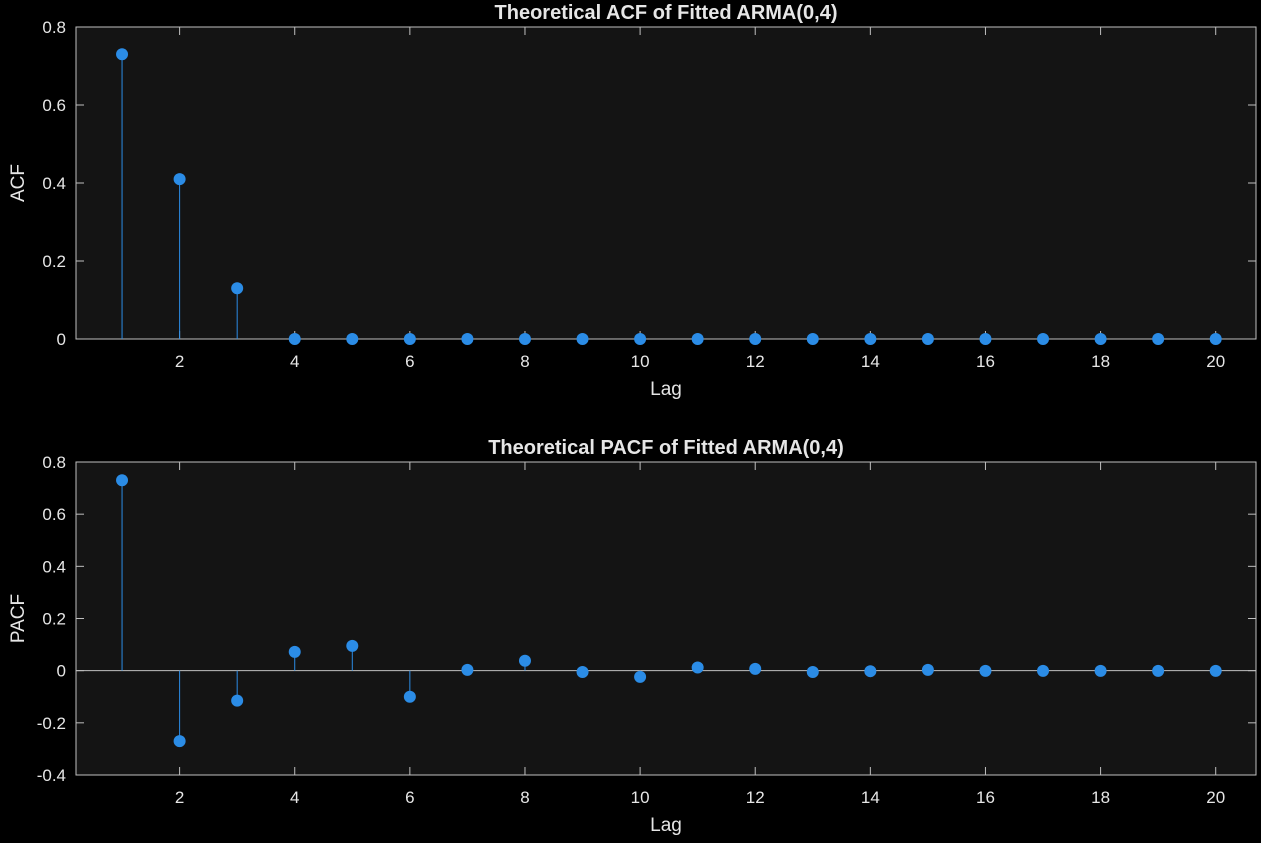 This screenshot has height=843, width=1261. What do you see at coordinates (18, 183) in the screenshot?
I see `y-axis-label: ACF` at bounding box center [18, 183].